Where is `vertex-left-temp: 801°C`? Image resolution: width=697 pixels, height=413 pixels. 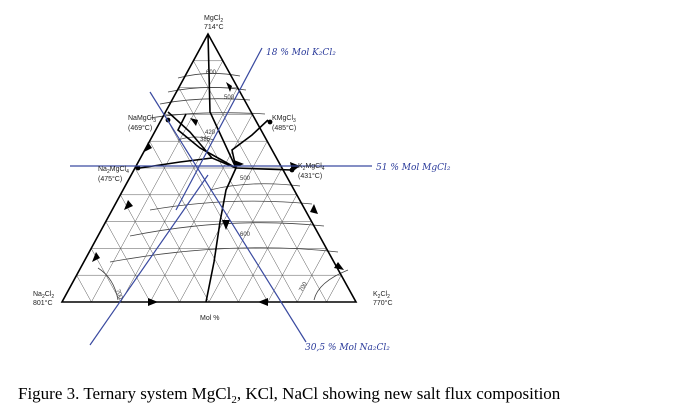
vertex-left-temp: 801°C is located at coordinates (43, 303).